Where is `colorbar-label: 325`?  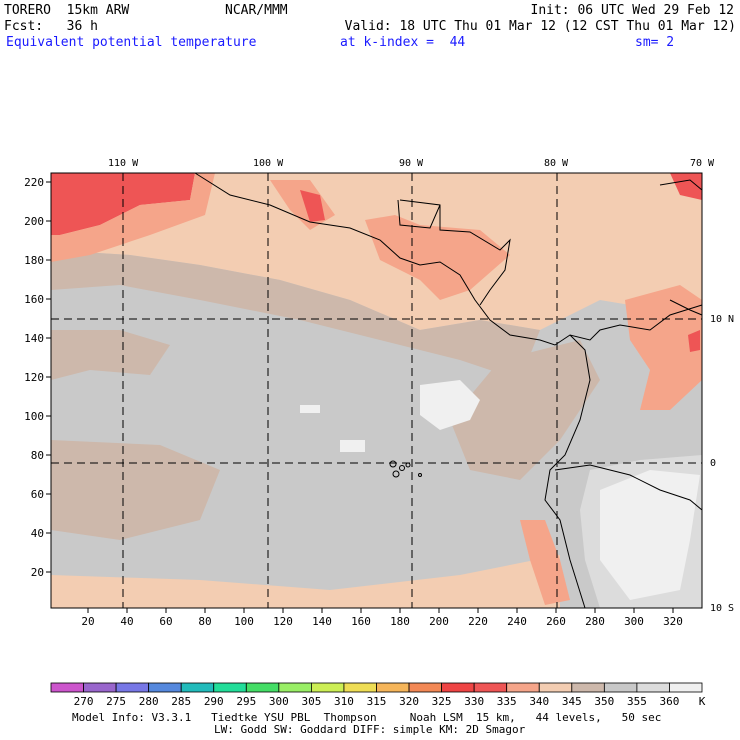
colorbar-label: 325 is located at coordinates (442, 701).